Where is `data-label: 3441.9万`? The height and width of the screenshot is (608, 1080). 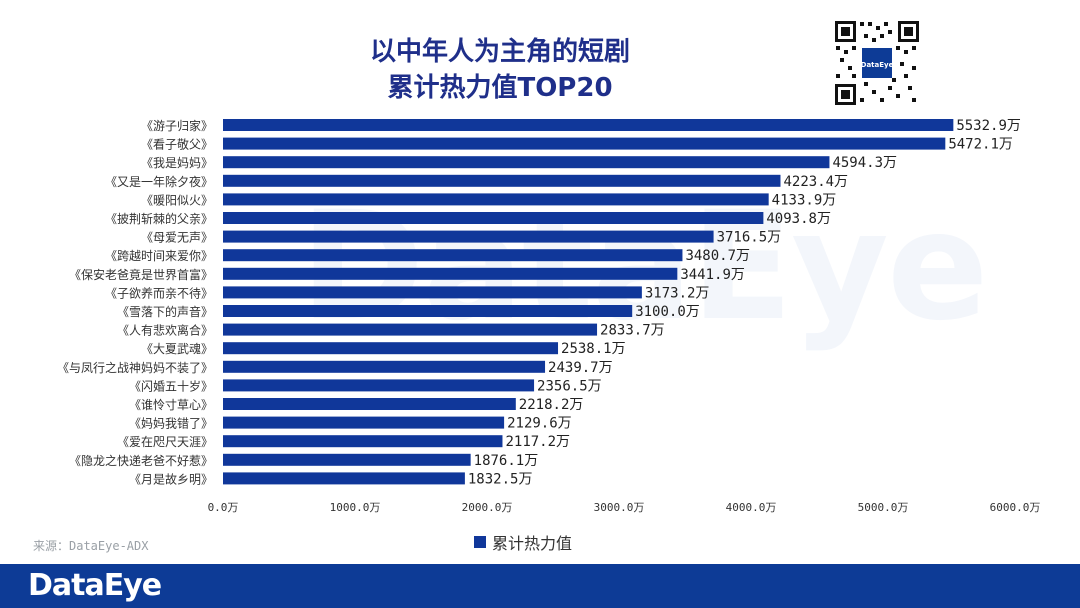
data-label: 3441.9万 is located at coordinates (712, 275).